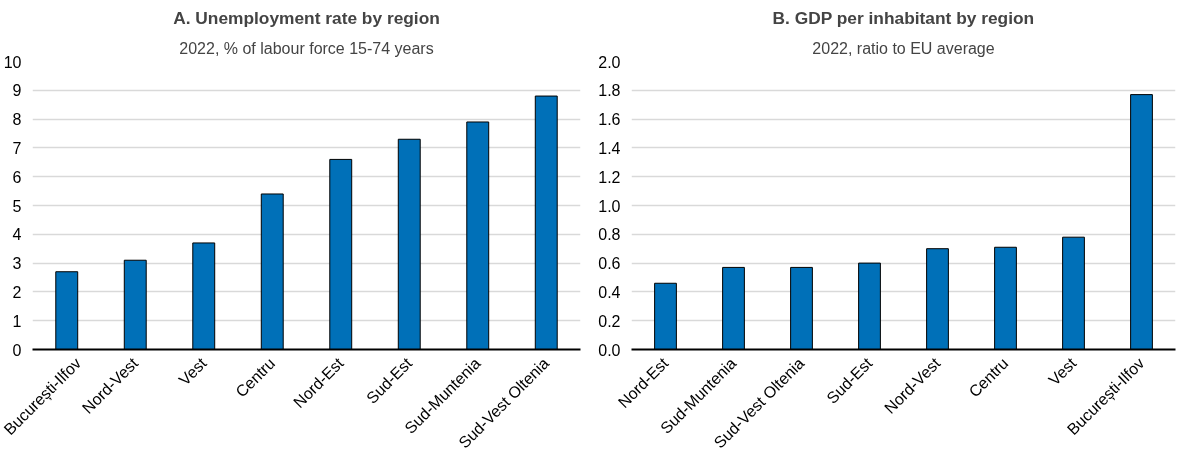 The height and width of the screenshot is (465, 1200). I want to click on y-tick-label: 0.2, so click(609, 321).